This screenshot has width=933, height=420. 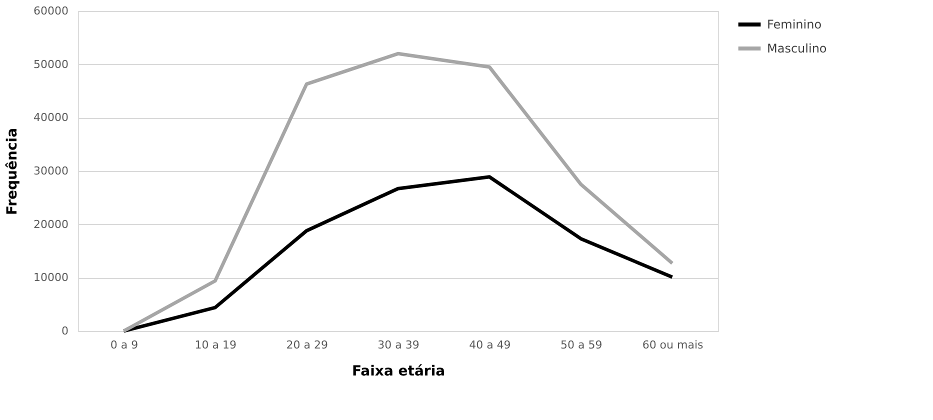 I want to click on y-tick-label: 10000, so click(x=51, y=277).